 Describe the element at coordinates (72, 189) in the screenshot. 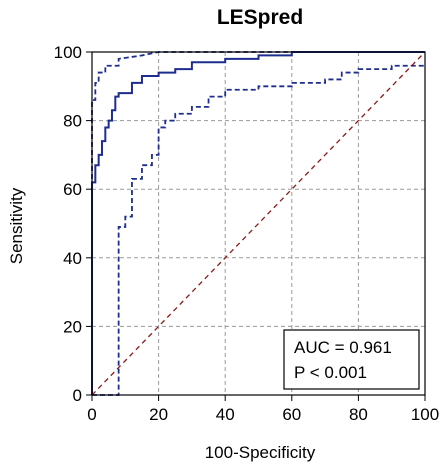

I see `y-tick-label: 60` at that location.